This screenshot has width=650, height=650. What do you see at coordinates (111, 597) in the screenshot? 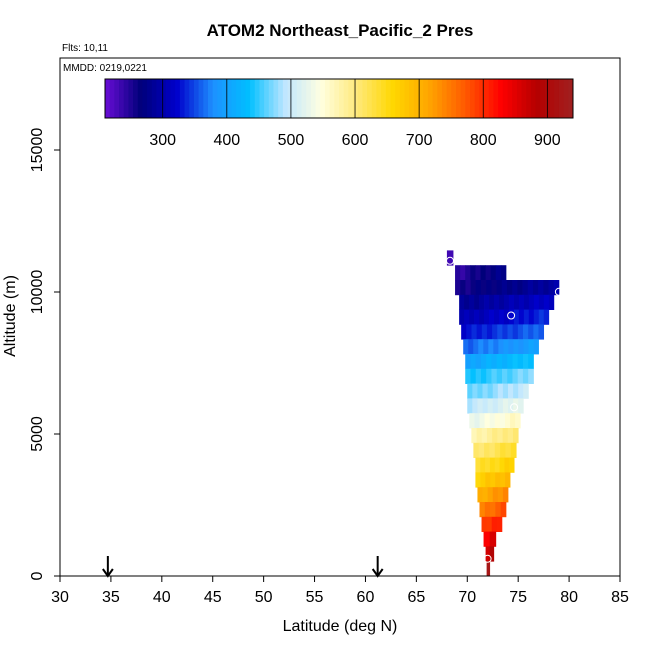
I see `x-tick-label: 35` at bounding box center [111, 597].